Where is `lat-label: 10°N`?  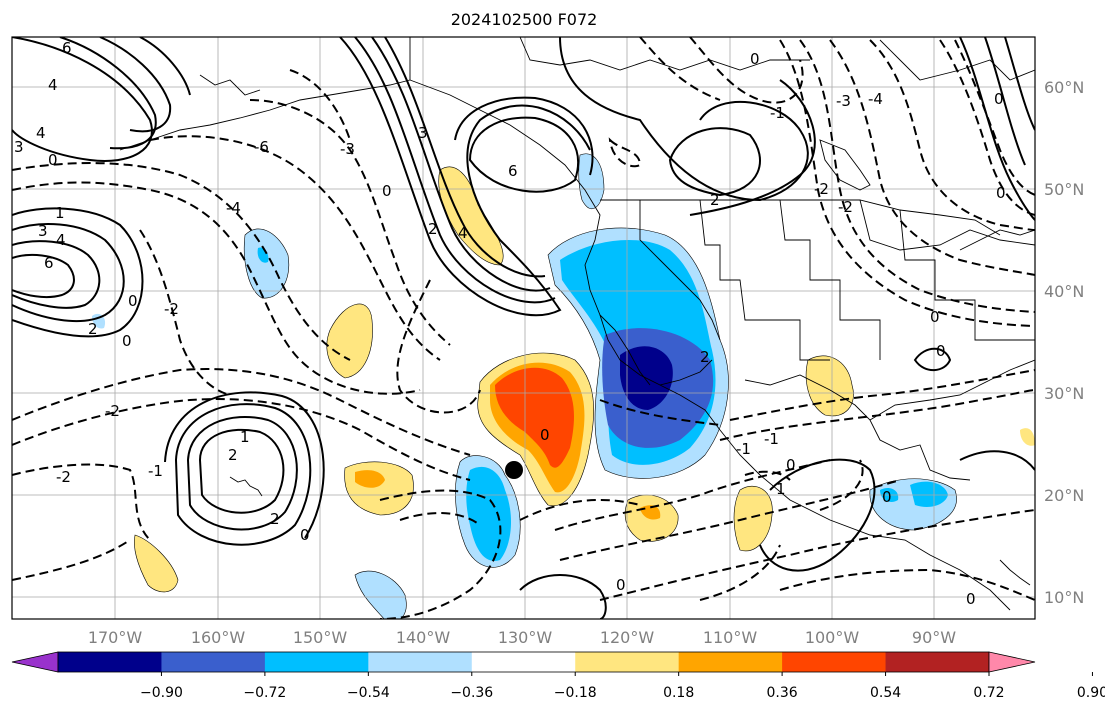 lat-label: 10°N is located at coordinates (1064, 597).